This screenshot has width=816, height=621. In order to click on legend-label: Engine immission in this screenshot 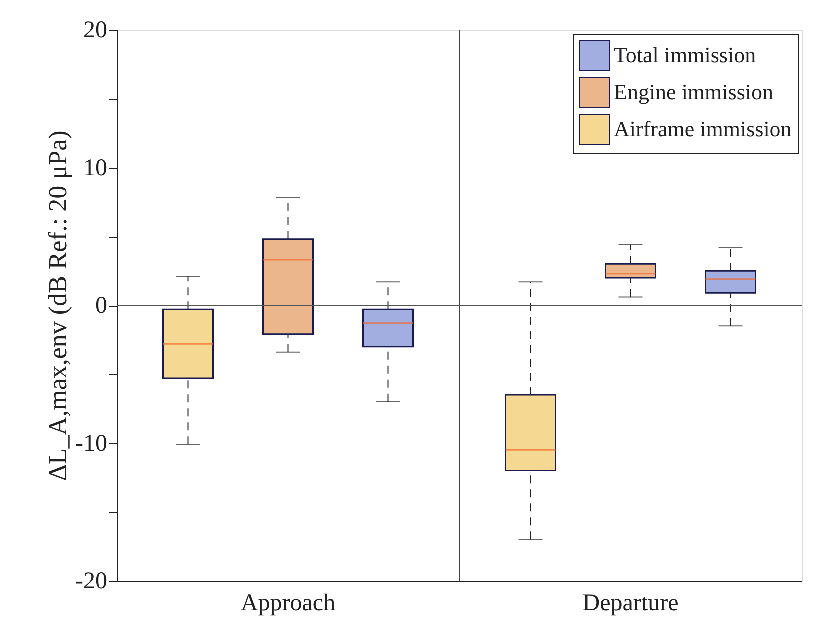, I will do `click(694, 92)`.